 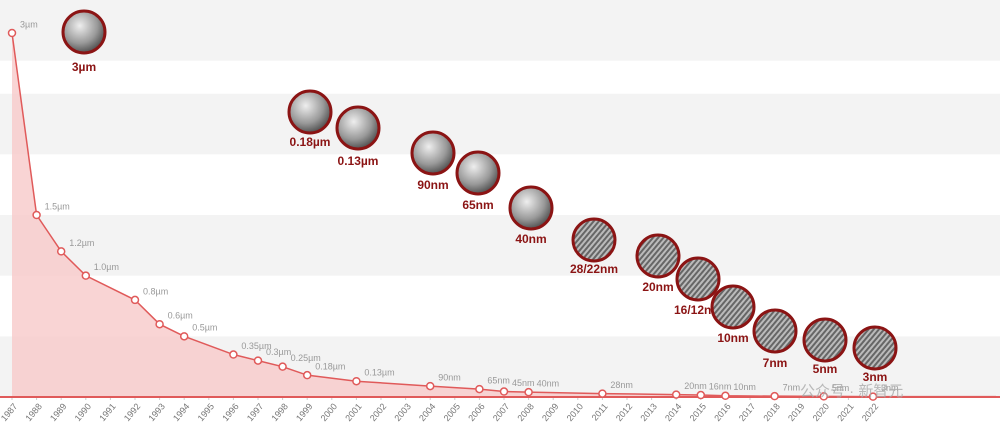 I want to click on x-tick-label: 1988, so click(x=33, y=412).